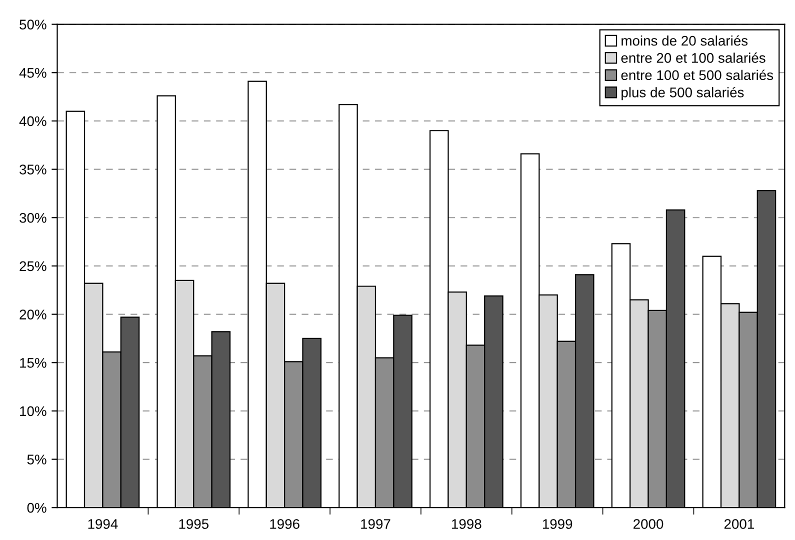 The width and height of the screenshot is (795, 540). What do you see at coordinates (685, 40) in the screenshot?
I see `legend-label: moins de 20 salariés` at bounding box center [685, 40].